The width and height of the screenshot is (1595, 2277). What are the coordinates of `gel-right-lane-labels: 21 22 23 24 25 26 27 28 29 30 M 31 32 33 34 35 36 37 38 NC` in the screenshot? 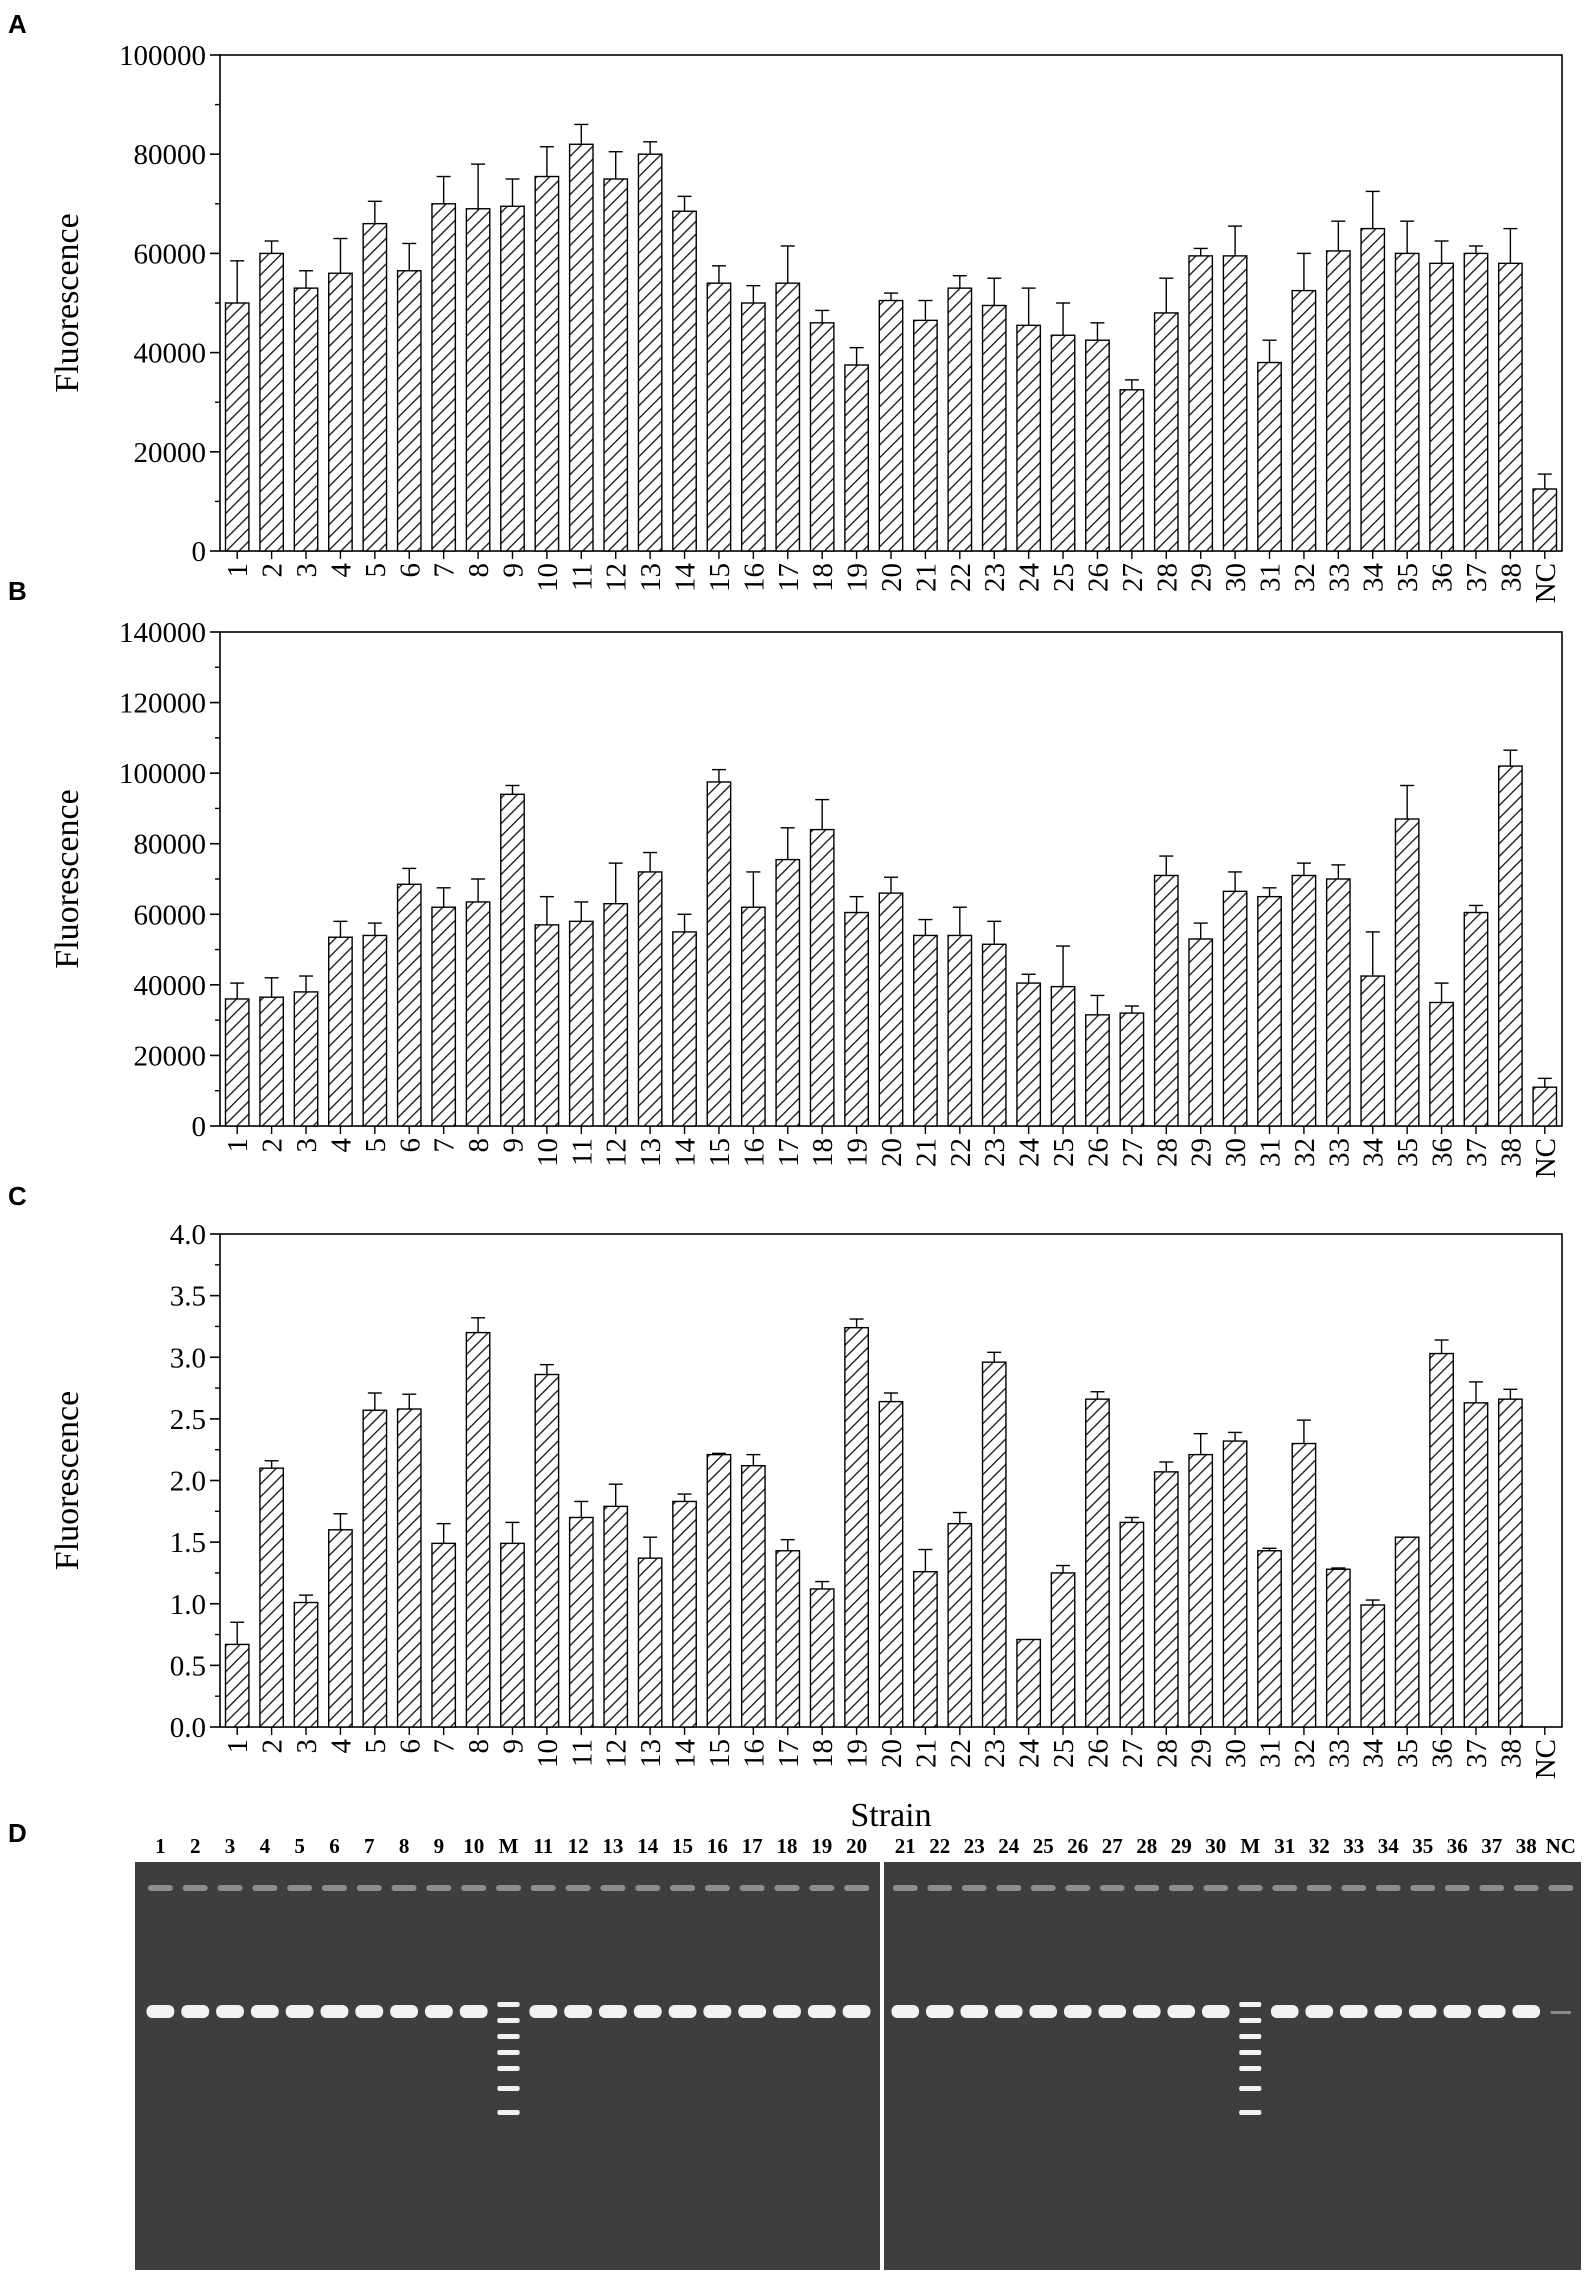 It's located at (1235, 1846).